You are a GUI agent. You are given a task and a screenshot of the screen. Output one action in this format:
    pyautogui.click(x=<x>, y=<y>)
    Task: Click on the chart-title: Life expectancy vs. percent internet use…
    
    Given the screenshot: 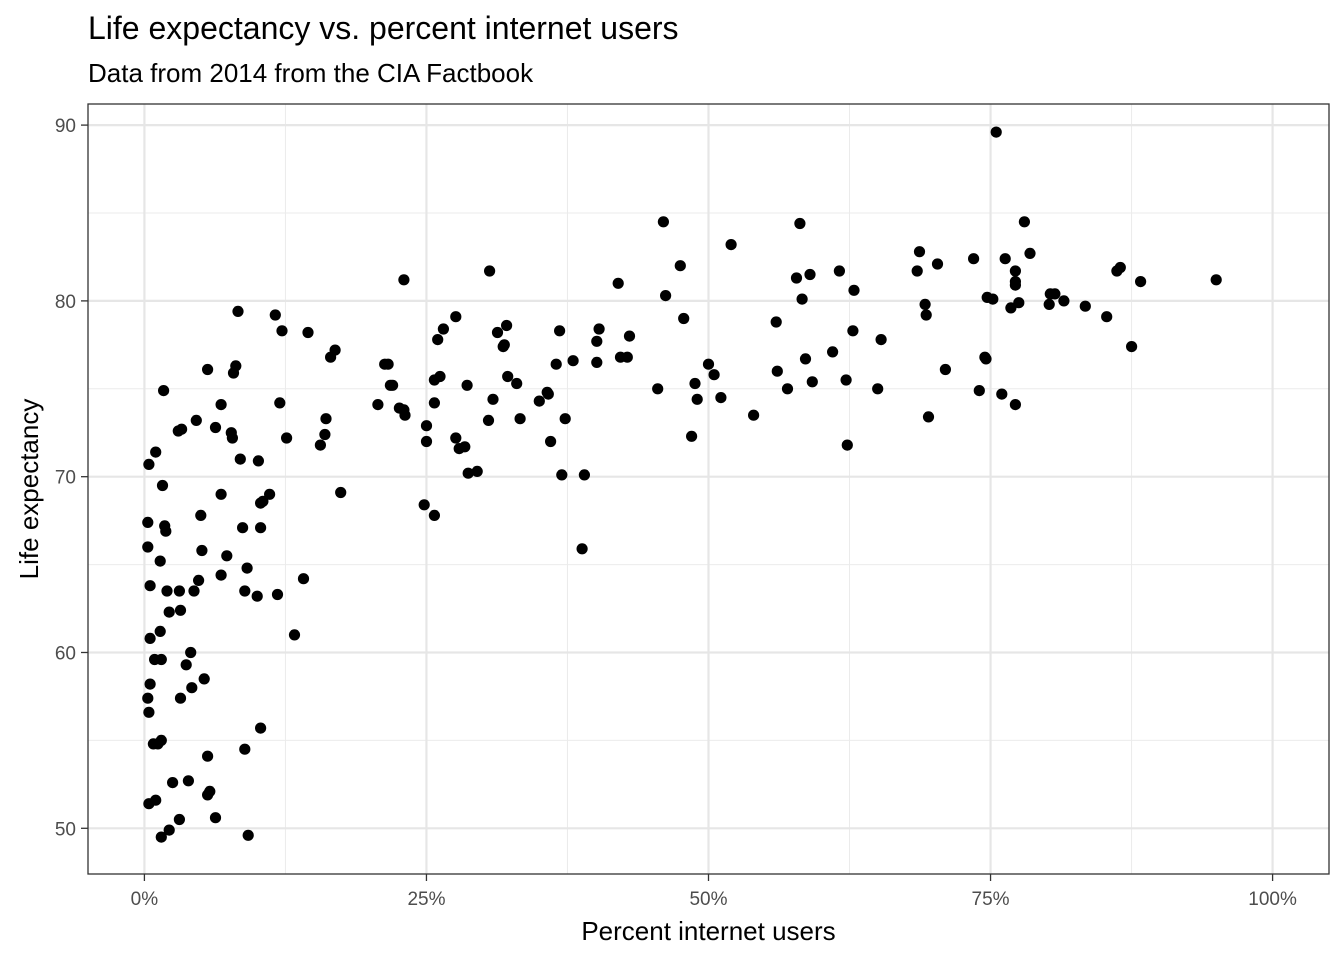 What is the action you would take?
    pyautogui.click(x=383, y=28)
    